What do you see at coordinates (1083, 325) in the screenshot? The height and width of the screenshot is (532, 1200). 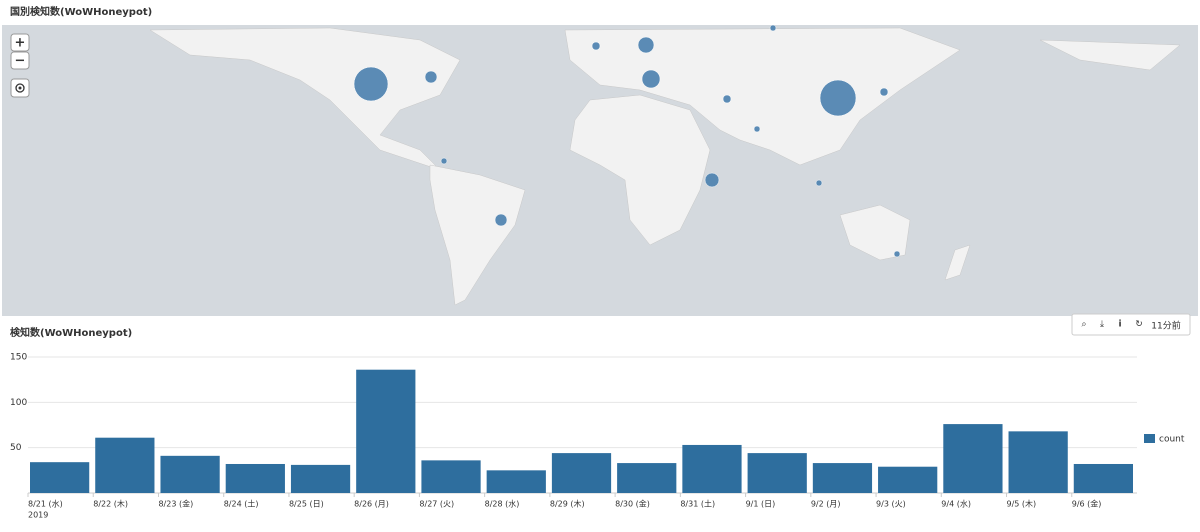 I see `search-icon: ⌕` at bounding box center [1083, 325].